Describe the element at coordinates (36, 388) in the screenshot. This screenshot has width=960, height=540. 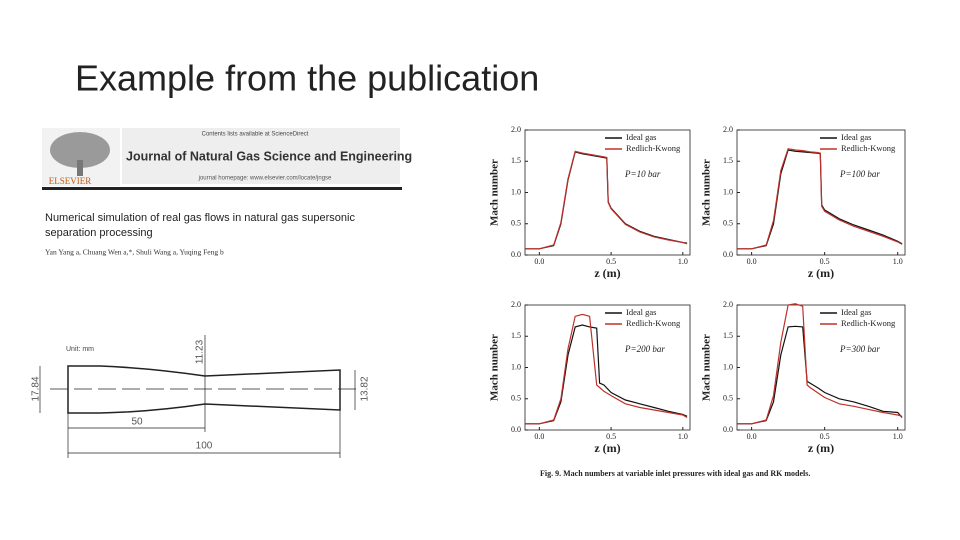
I see `dim-inlet: 17.84` at that location.